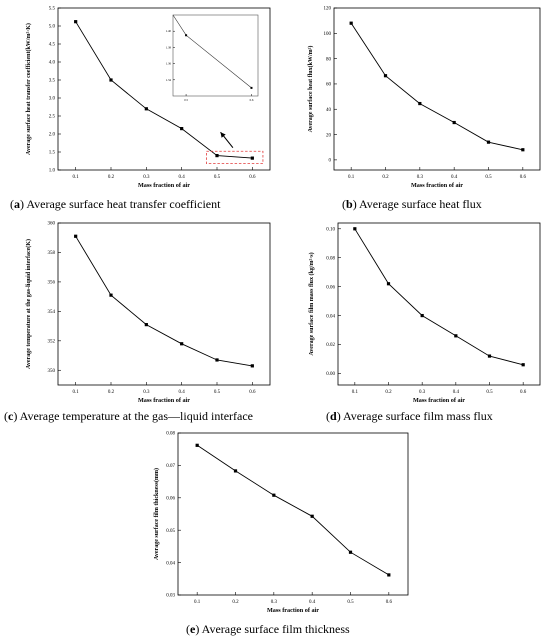 The width and height of the screenshot is (550, 643). I want to click on inset-y-tick-label: 1.36, so click(169, 64).